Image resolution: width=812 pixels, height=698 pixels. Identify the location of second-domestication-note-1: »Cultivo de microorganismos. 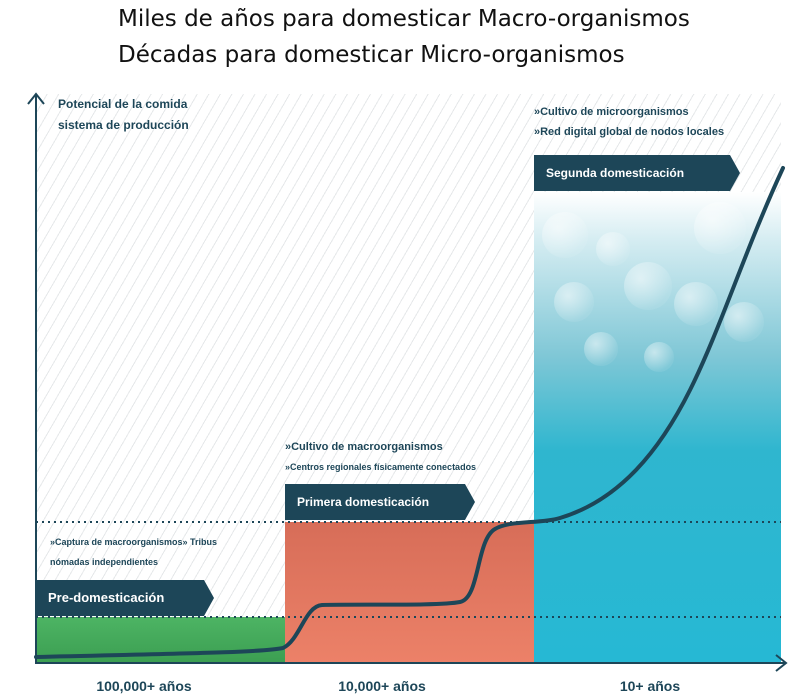
(611, 112).